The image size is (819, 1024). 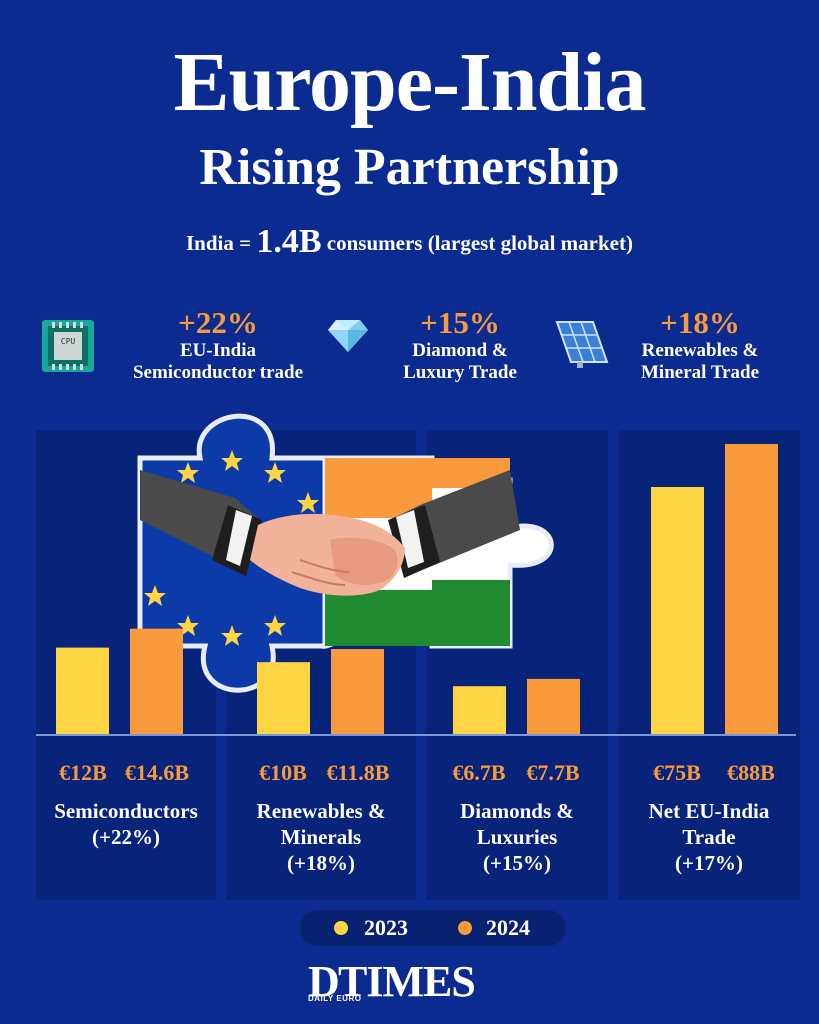 What do you see at coordinates (460, 372) in the screenshot?
I see `stat-label-line2: Luxury Trade` at bounding box center [460, 372].